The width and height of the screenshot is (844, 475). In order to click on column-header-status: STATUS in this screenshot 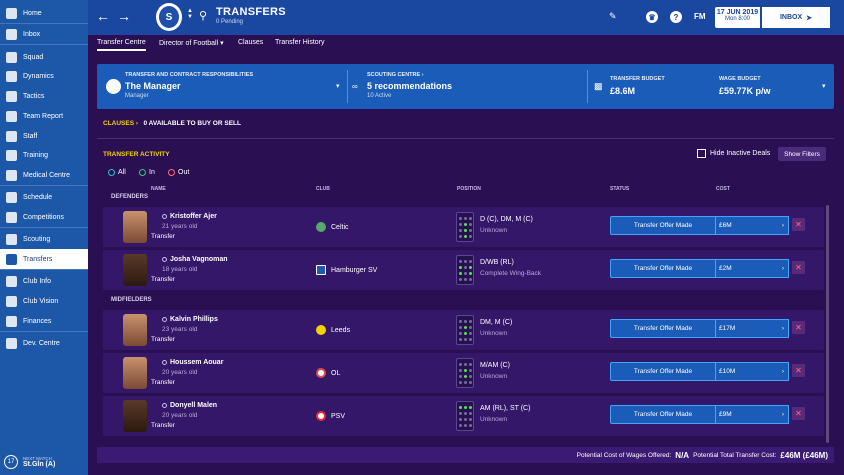, I will do `click(620, 189)`.